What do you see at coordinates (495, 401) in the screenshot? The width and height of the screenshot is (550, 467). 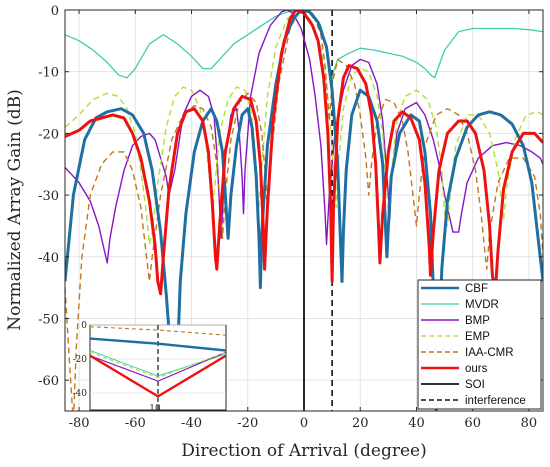 I see `legend-label-interference: interference` at bounding box center [495, 401].